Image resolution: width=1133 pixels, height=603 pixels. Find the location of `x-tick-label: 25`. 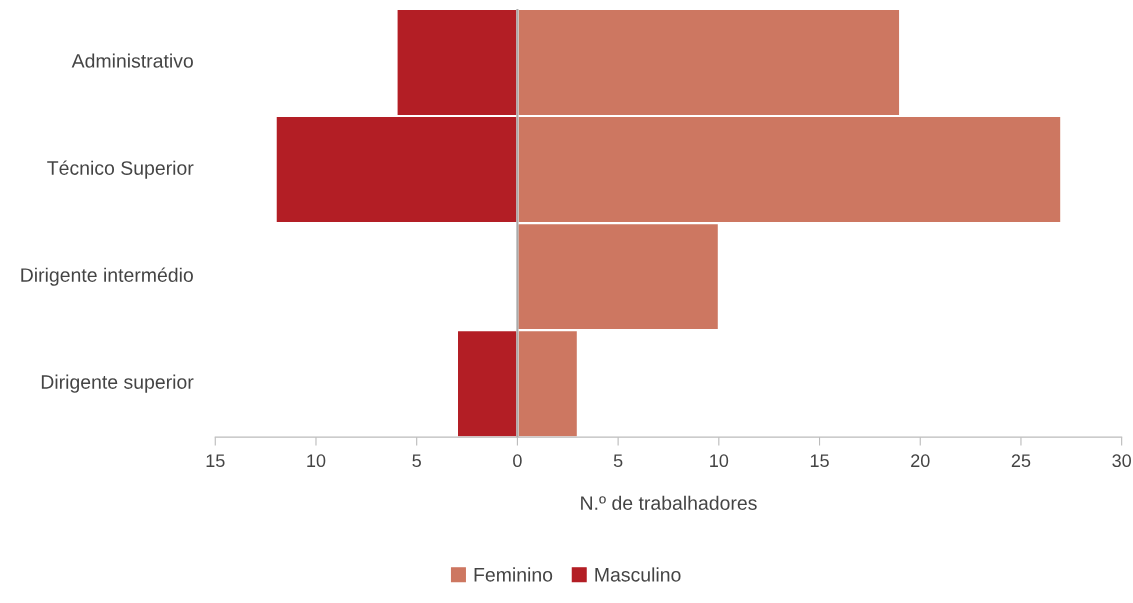

x-tick-label: 25 is located at coordinates (1021, 461).